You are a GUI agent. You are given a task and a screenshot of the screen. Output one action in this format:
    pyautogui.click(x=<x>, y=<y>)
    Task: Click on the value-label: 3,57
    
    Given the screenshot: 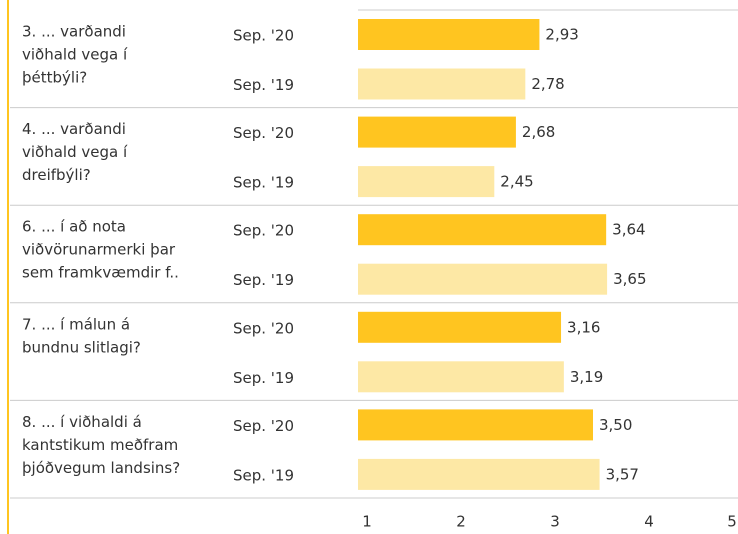 What is the action you would take?
    pyautogui.click(x=622, y=474)
    